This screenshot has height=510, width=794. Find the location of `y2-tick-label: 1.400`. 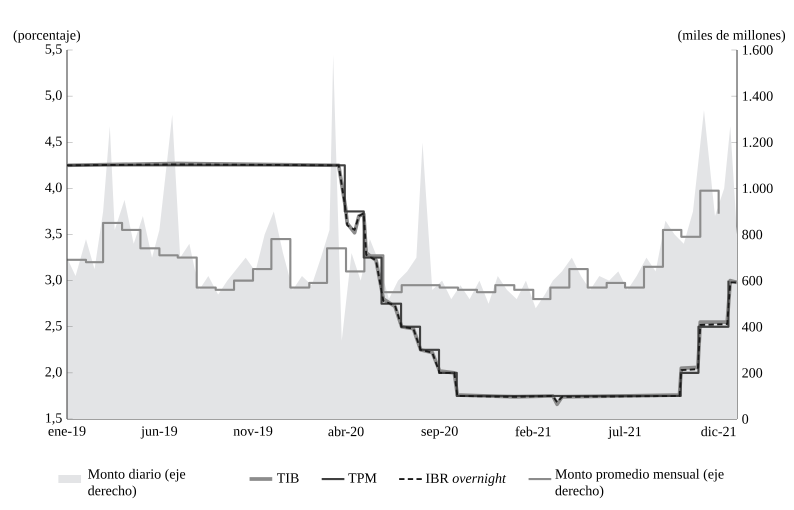

y2-tick-label: 1.400 is located at coordinates (757, 96).